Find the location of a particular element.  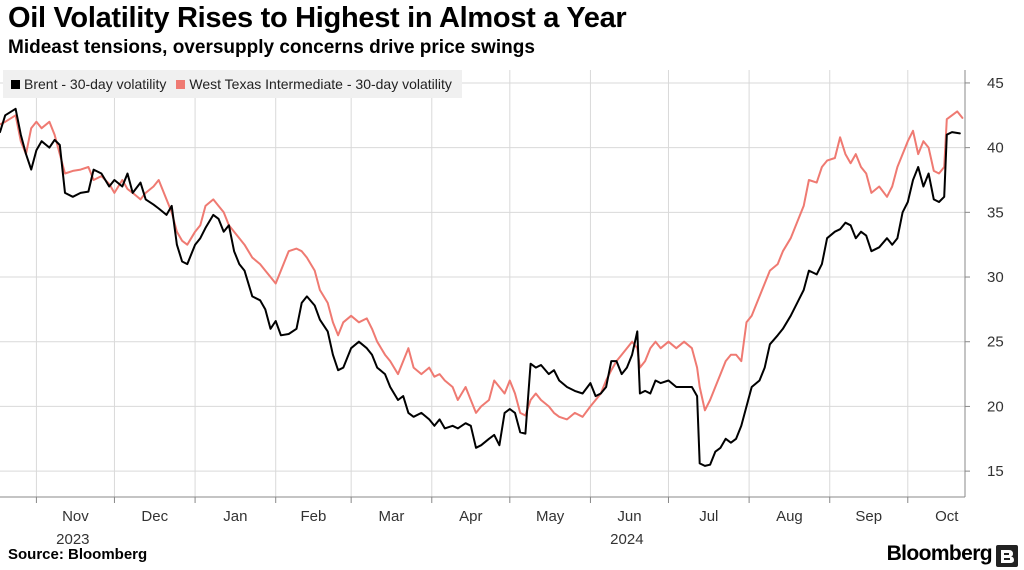

y-tick-label-35: 35 is located at coordinates (995, 212).